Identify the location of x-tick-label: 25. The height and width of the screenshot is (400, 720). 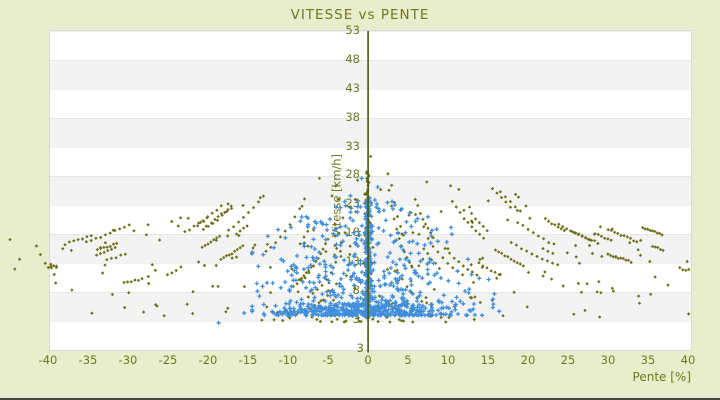
(568, 360).